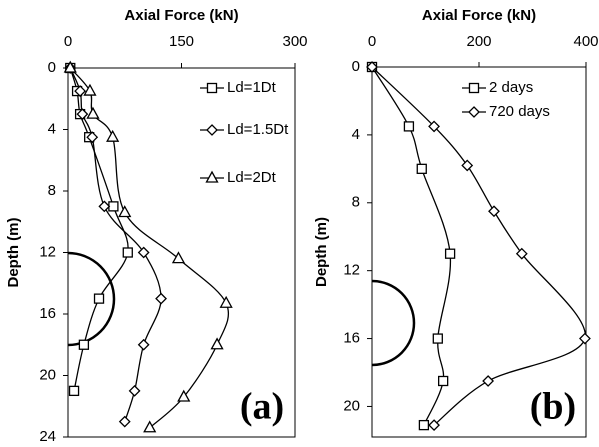 This screenshot has height=447, width=599. I want to click on x-tick-label: 400, so click(585, 41).